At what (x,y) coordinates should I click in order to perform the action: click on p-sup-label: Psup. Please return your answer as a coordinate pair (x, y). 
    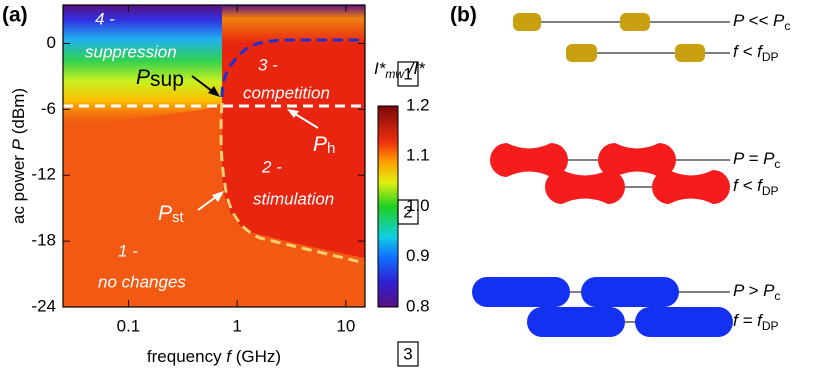
    Looking at the image, I should click on (160, 78).